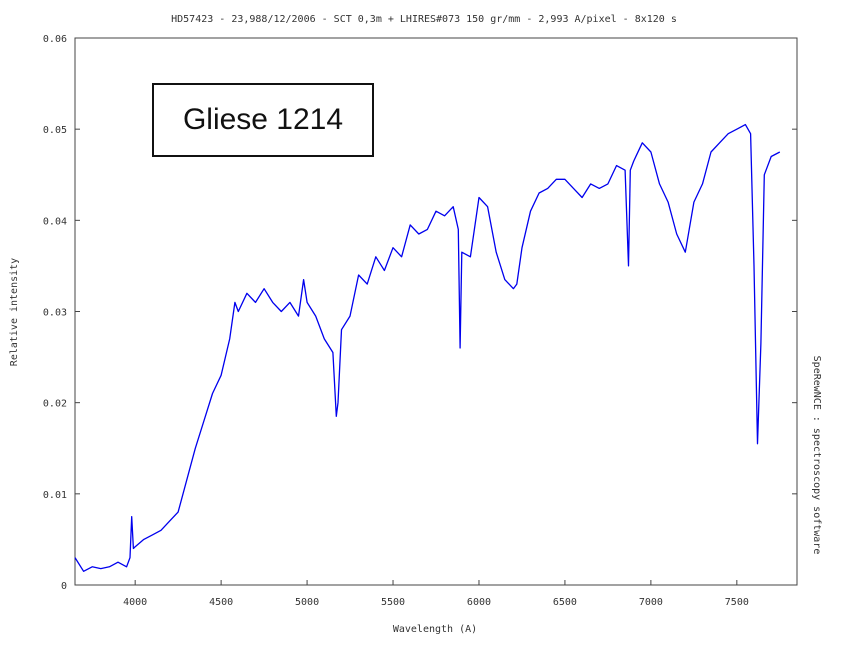 Image resolution: width=850 pixels, height=657 pixels. I want to click on software-side-label: SpeRewNCE : spectroscopy software, so click(816, 455).